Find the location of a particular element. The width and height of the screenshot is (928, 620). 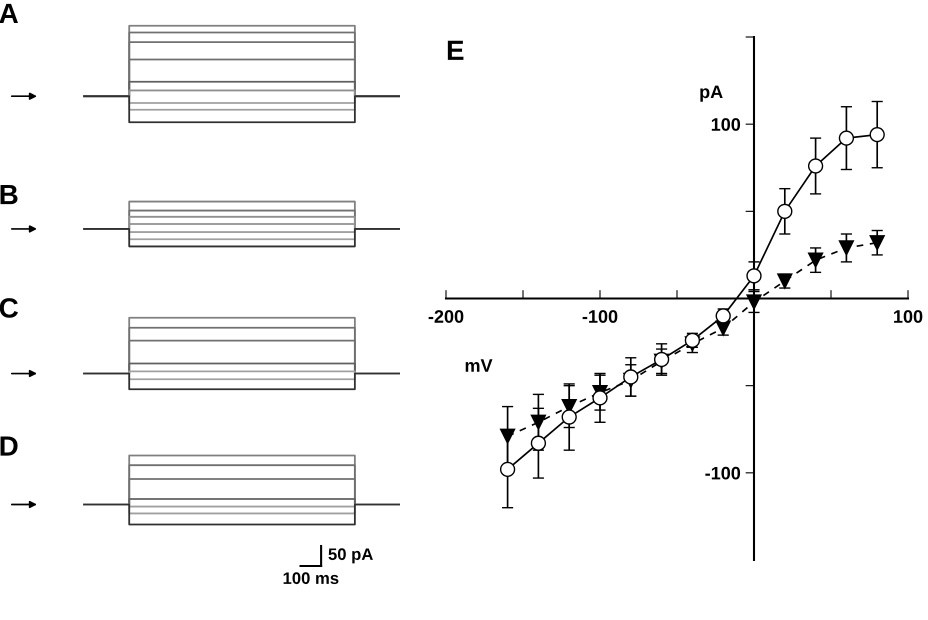

chart-title: D is located at coordinates (9, 446).